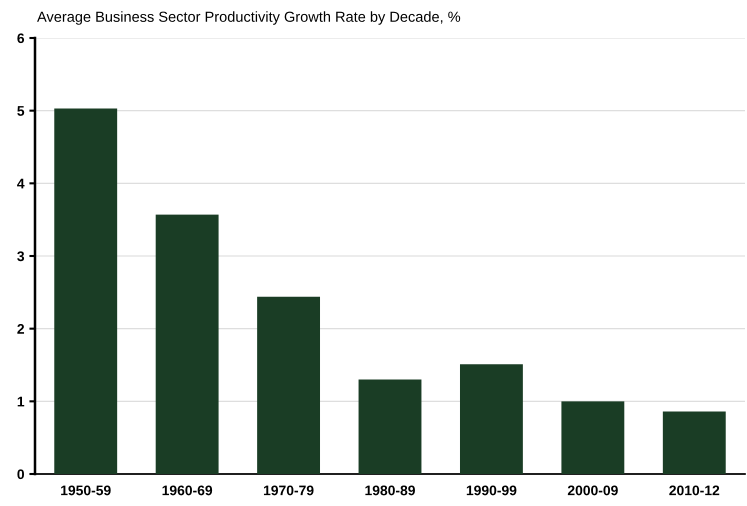 This screenshot has height=506, width=747. Describe the element at coordinates (248, 18) in the screenshot. I see `chart-title: Average Business Sector Productivity Growth Rate by Decade, %` at that location.